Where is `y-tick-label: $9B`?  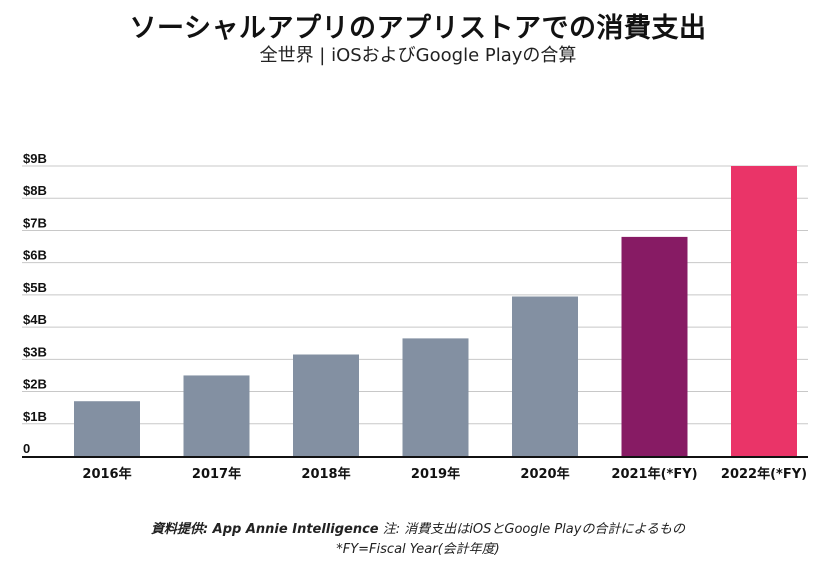
y-tick-label: $9B is located at coordinates (35, 158).